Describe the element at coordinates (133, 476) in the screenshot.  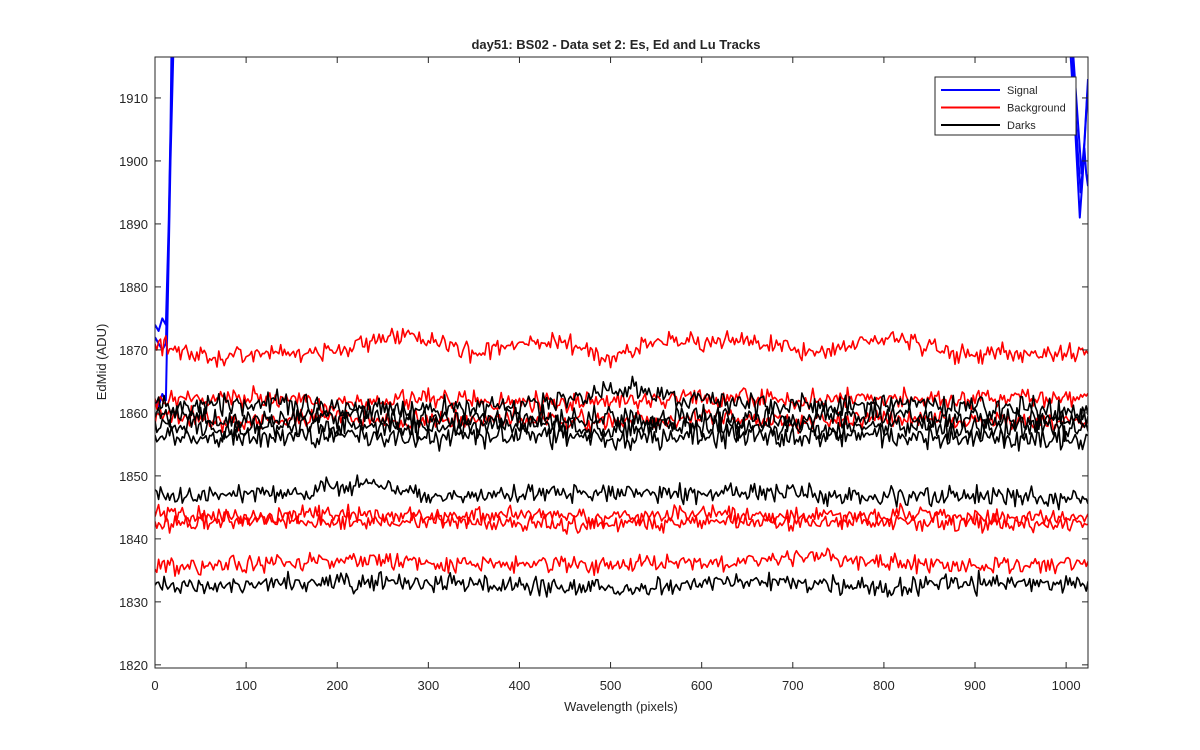
I see `y-tick-label: 1850` at that location.